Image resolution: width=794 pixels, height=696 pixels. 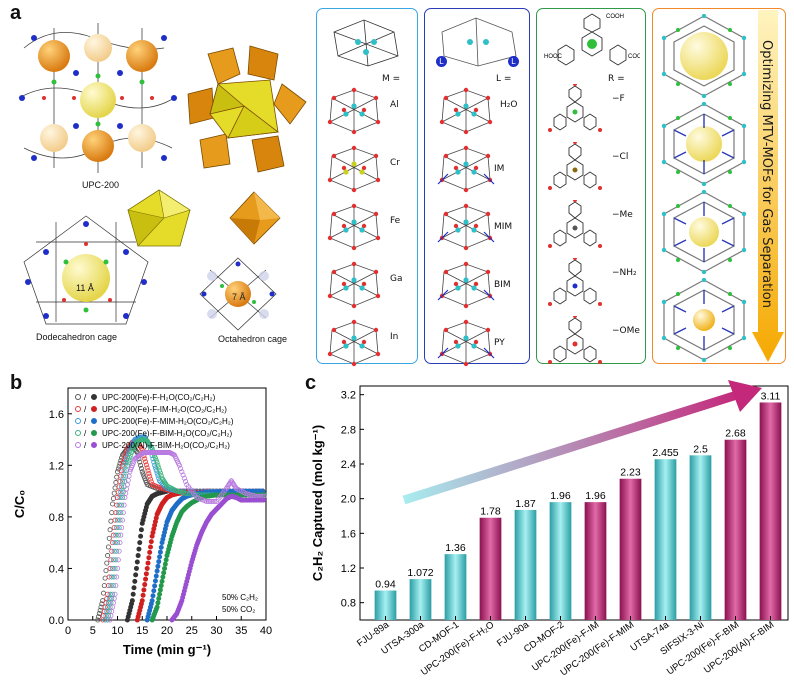 What do you see at coordinates (394, 337) in the screenshot?
I see `metal-label: In` at bounding box center [394, 337].